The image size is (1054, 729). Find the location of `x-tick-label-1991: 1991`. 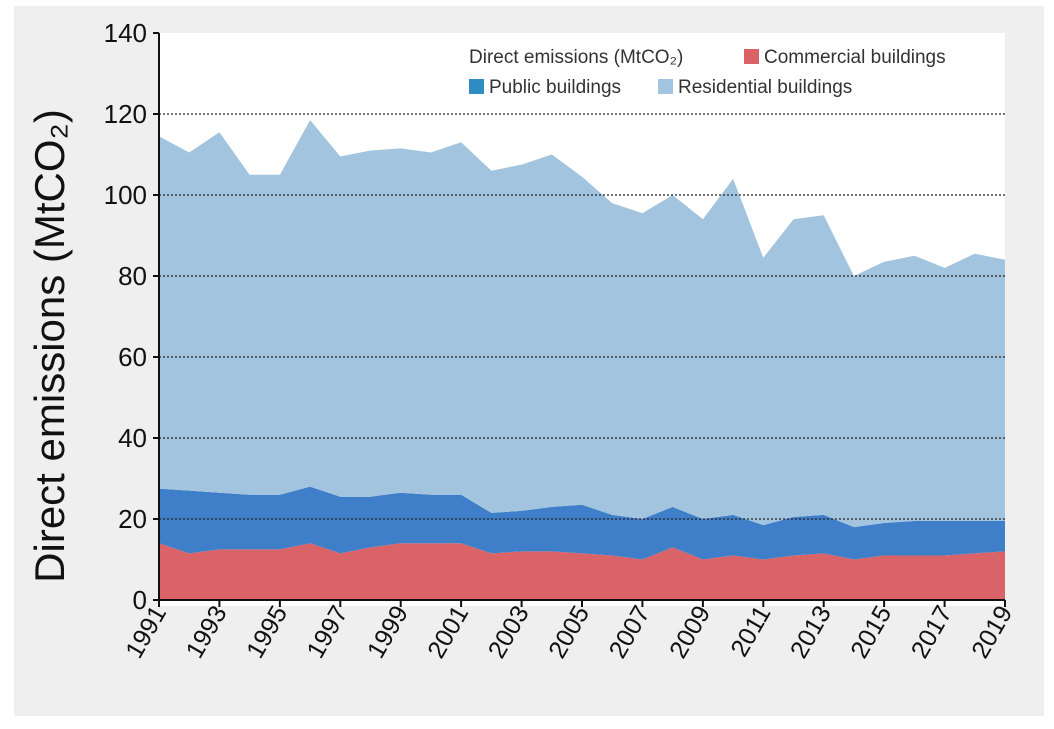

x-tick-label-1991: 1991 is located at coordinates (146, 632).